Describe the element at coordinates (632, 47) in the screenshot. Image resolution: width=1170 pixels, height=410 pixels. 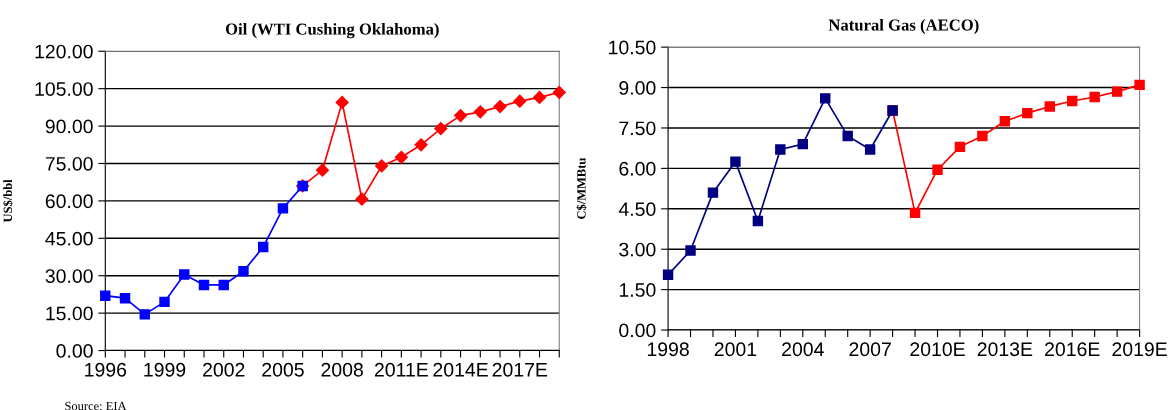
I see `y-tick-label: 10.50` at that location.